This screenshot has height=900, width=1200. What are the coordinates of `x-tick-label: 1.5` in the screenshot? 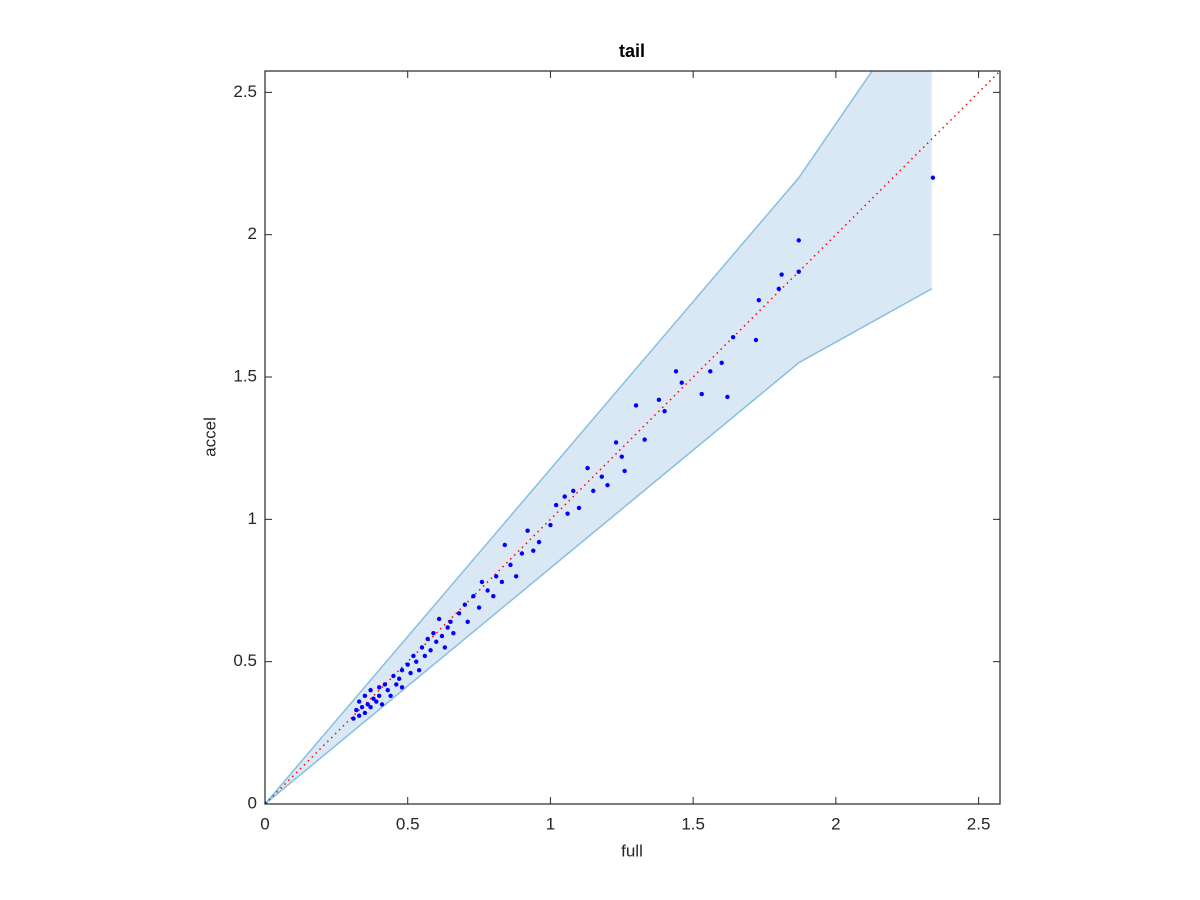 It's located at (693, 823).